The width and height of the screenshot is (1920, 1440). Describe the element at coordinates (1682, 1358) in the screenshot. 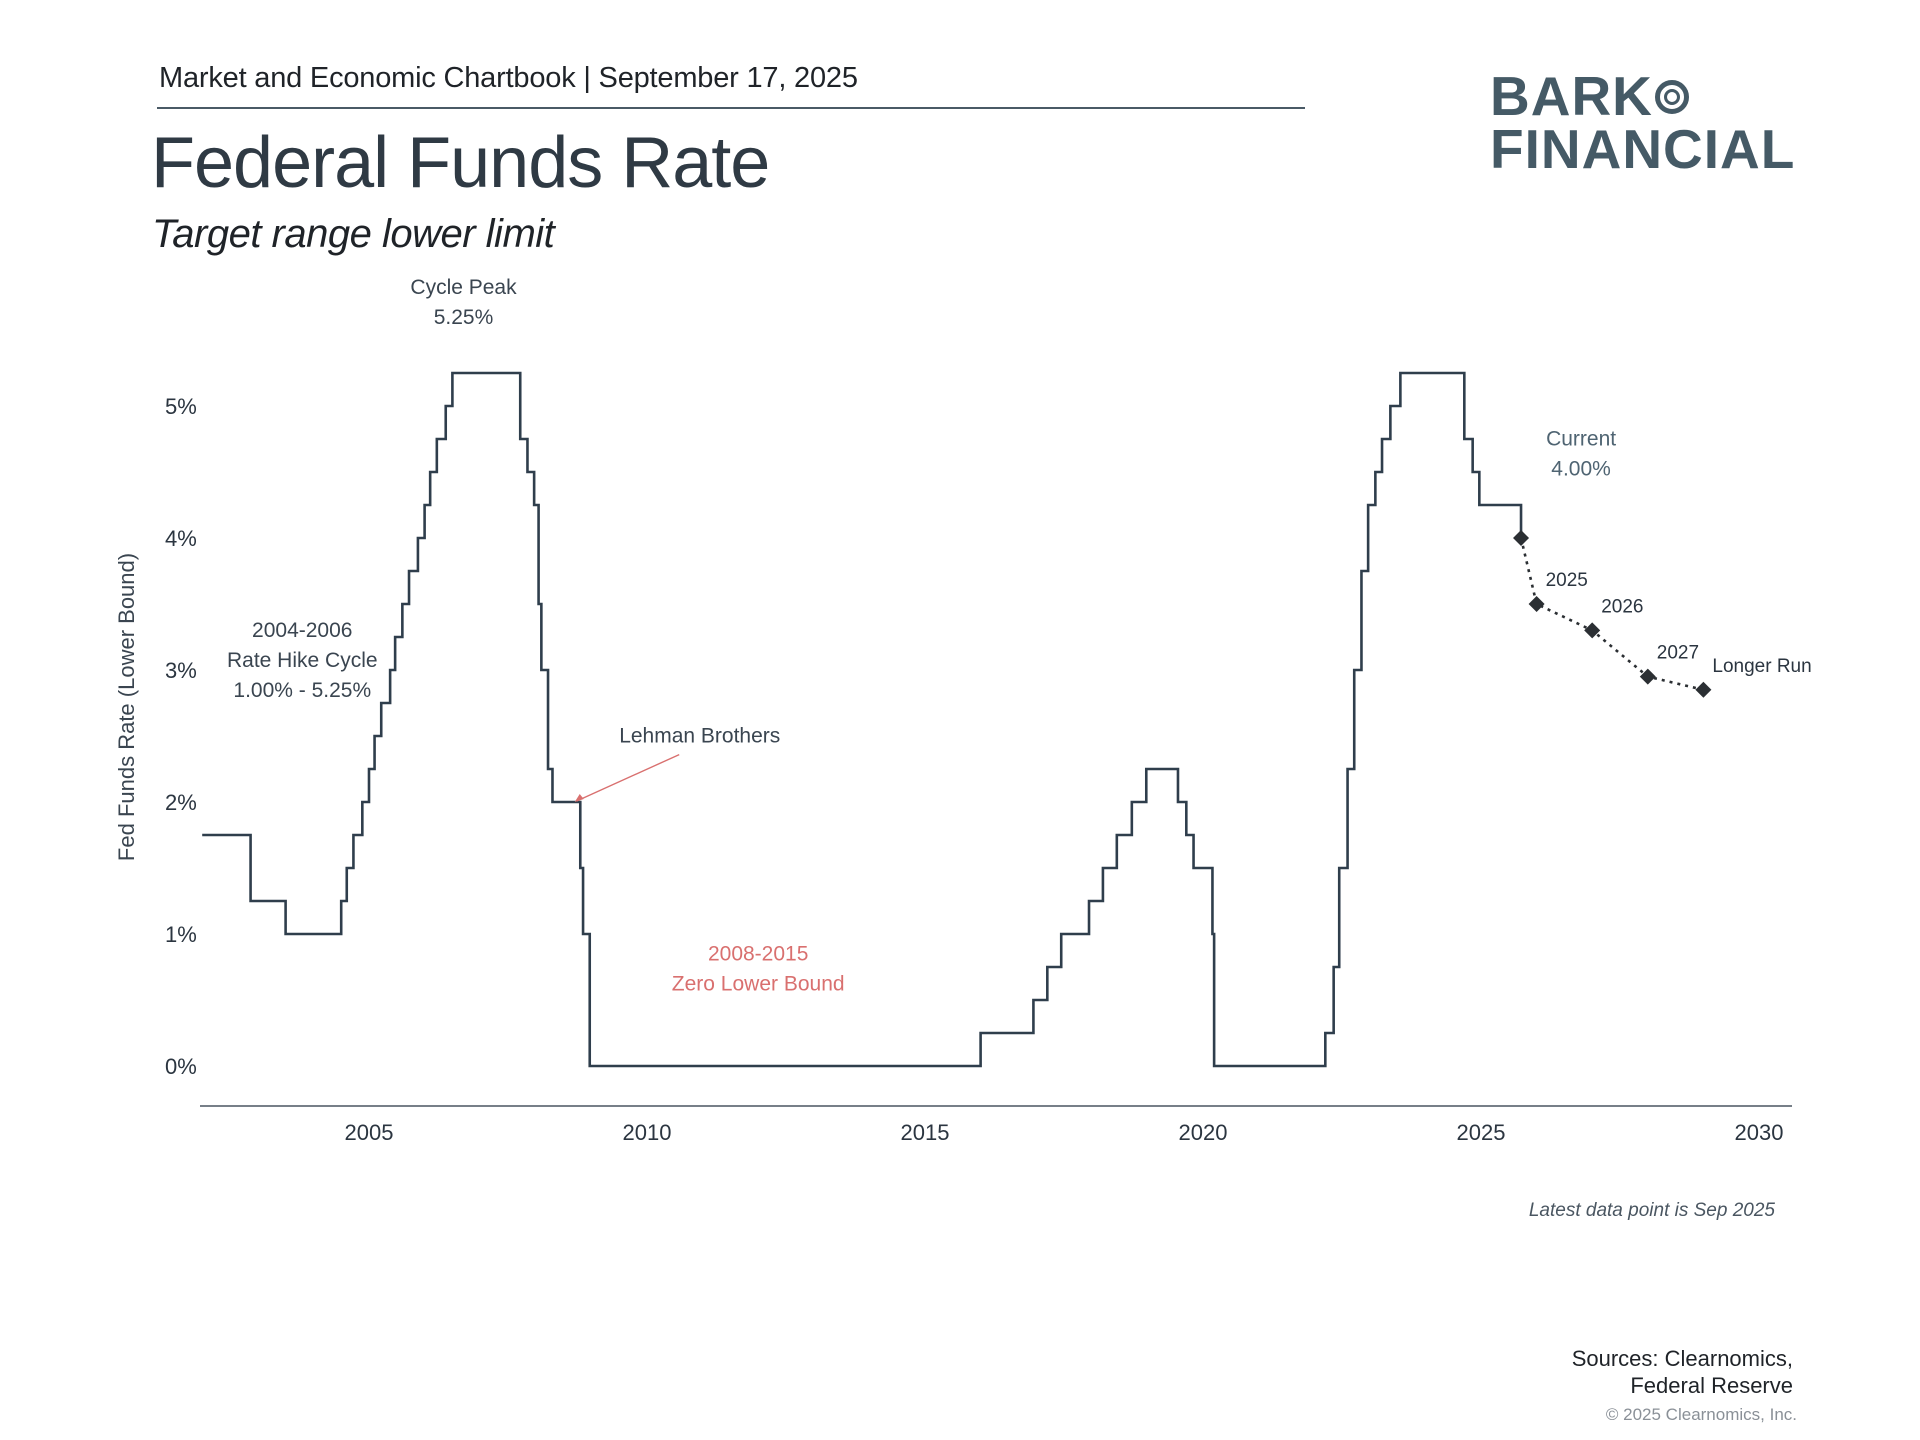

I see `sources-line1: Sources: Clearnomics,` at that location.